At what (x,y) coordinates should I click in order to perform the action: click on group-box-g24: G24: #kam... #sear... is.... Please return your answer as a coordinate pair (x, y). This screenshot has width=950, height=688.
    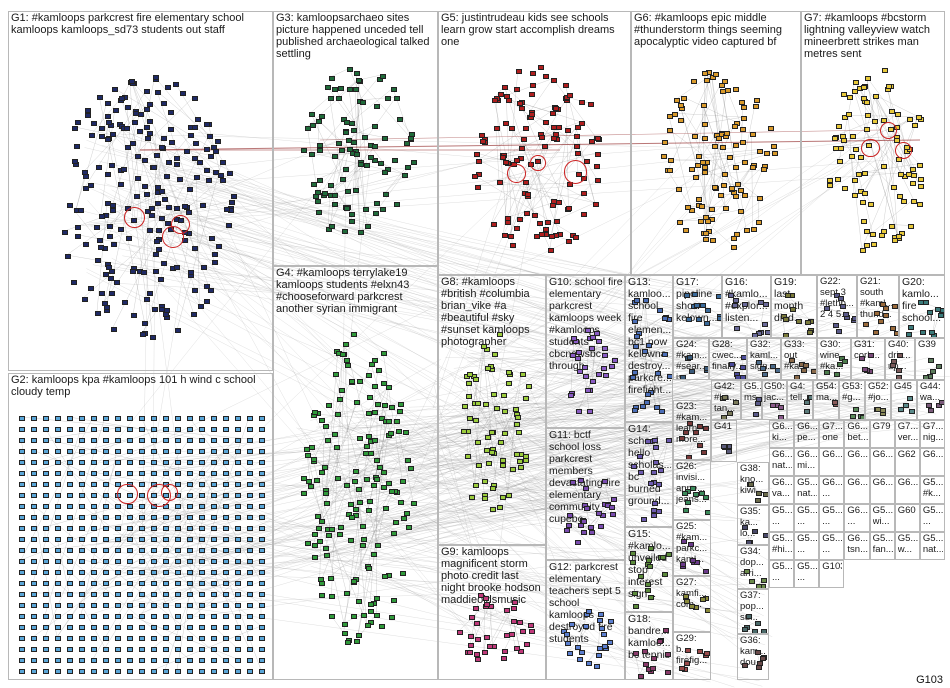
    Looking at the image, I should click on (691, 359).